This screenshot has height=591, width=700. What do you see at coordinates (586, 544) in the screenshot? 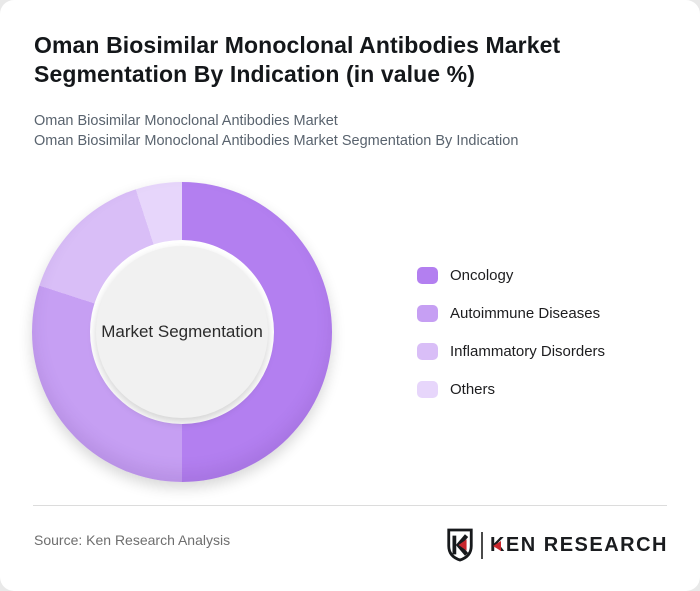
I see `wordmark-rest: EN RESEARCH` at bounding box center [586, 544].